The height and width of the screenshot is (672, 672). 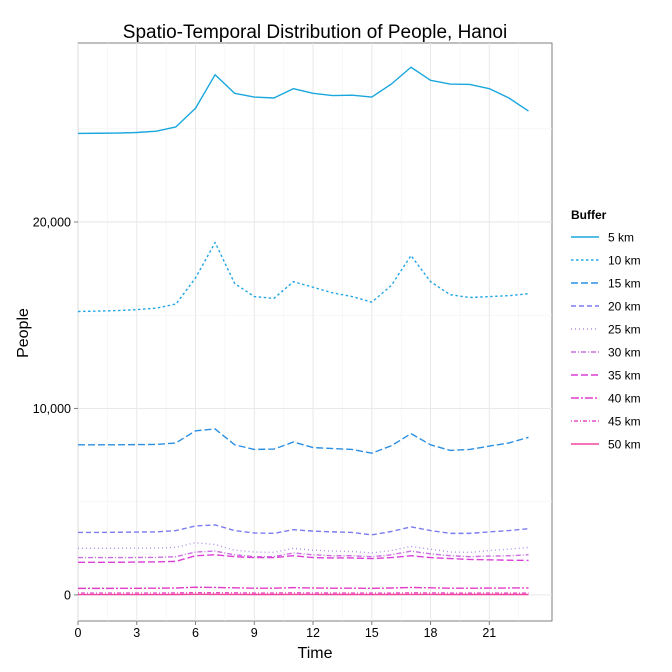 What do you see at coordinates (303, 277) in the screenshot?
I see `series-line-10-km` at bounding box center [303, 277].